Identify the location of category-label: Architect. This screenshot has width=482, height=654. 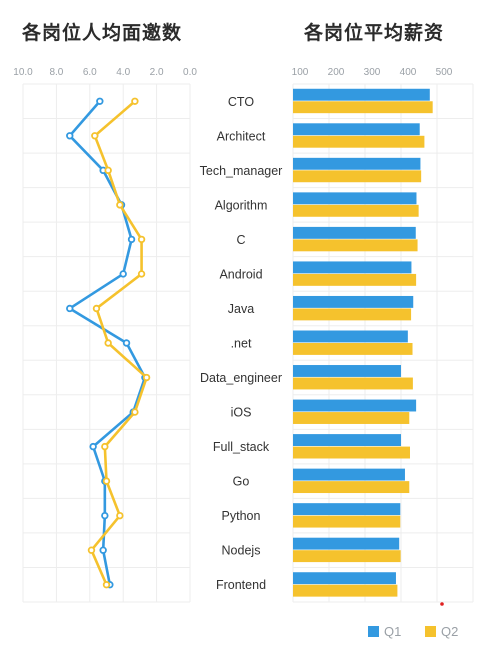
(241, 136).